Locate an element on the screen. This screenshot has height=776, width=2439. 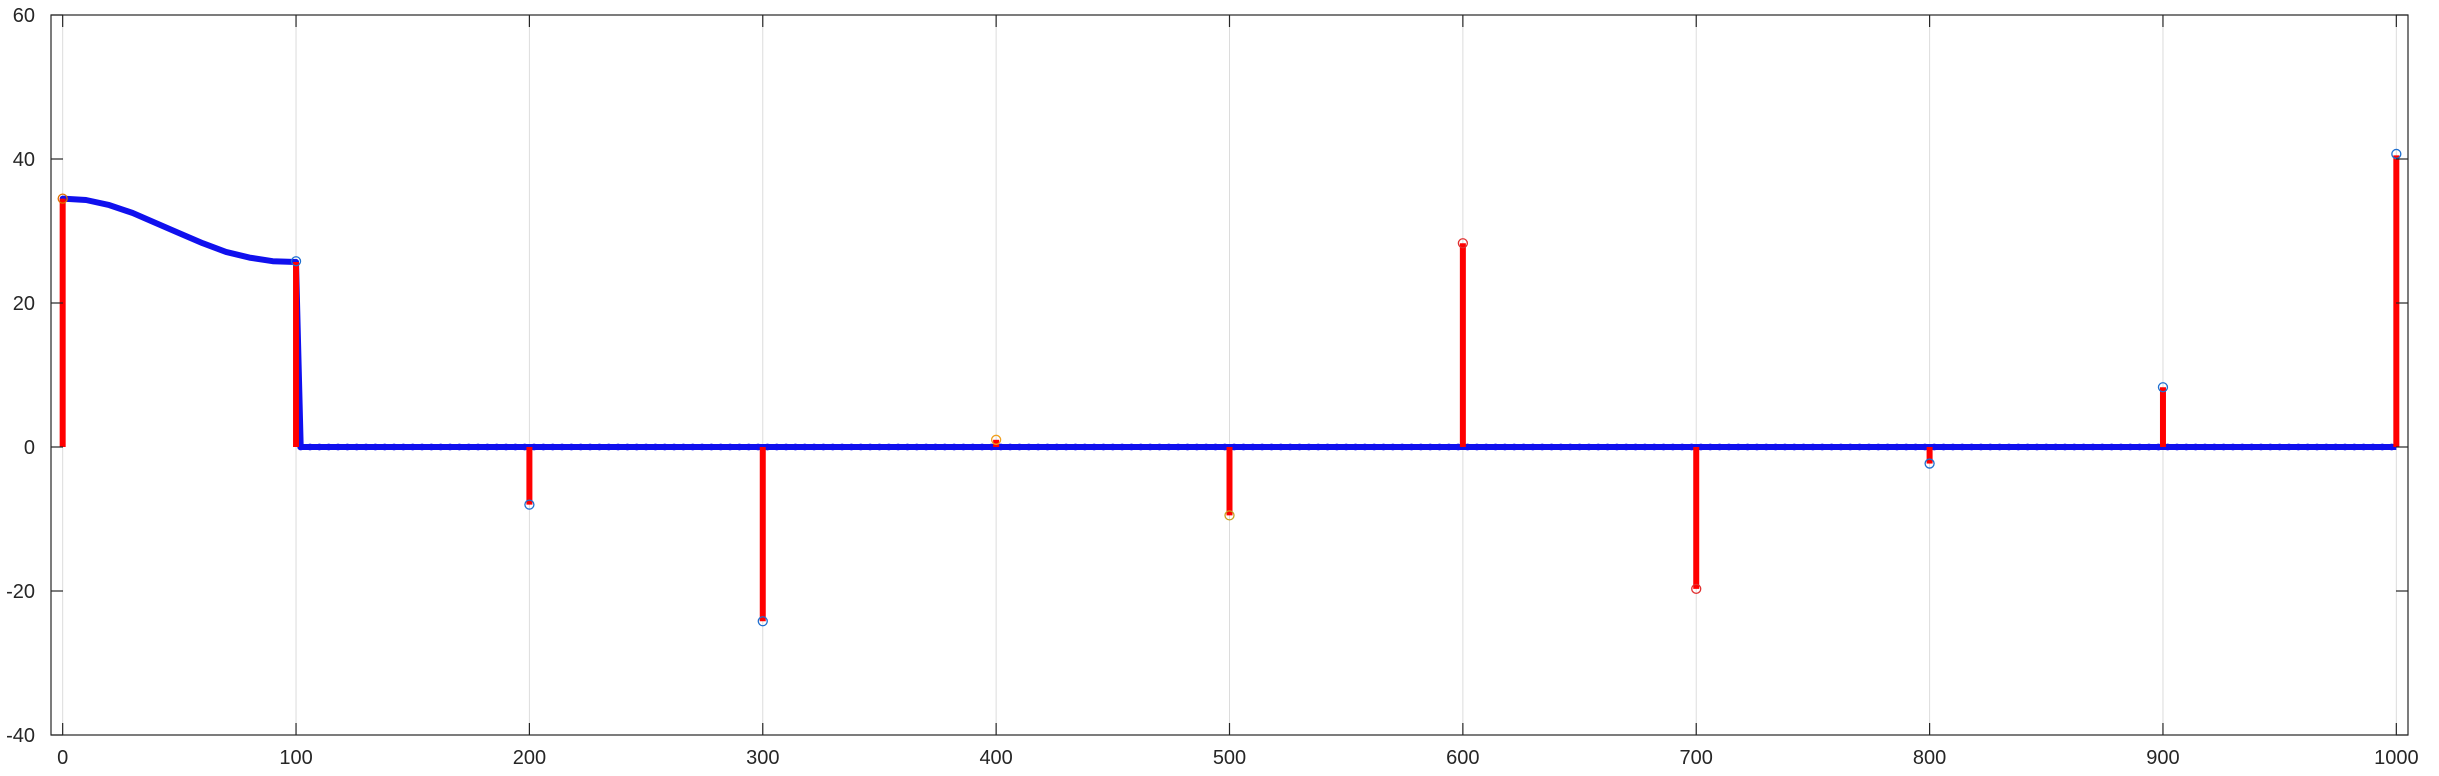
x-tick-label: 500 is located at coordinates (1229, 758).